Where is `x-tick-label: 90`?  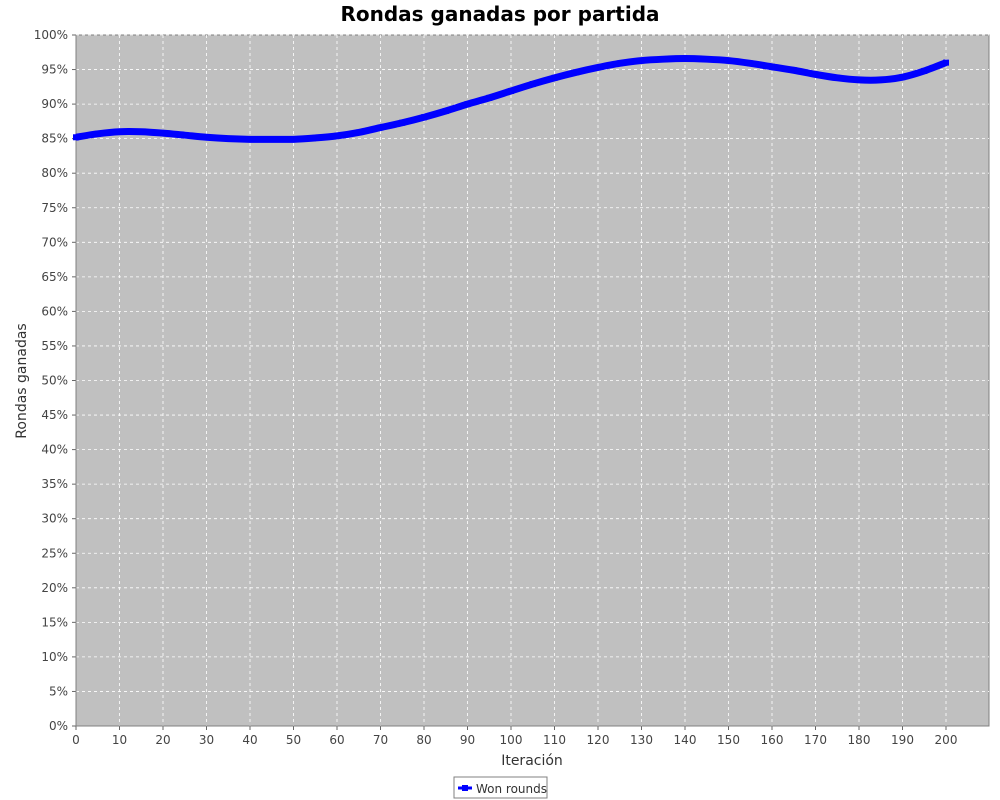 x-tick-label: 90 is located at coordinates (467, 740).